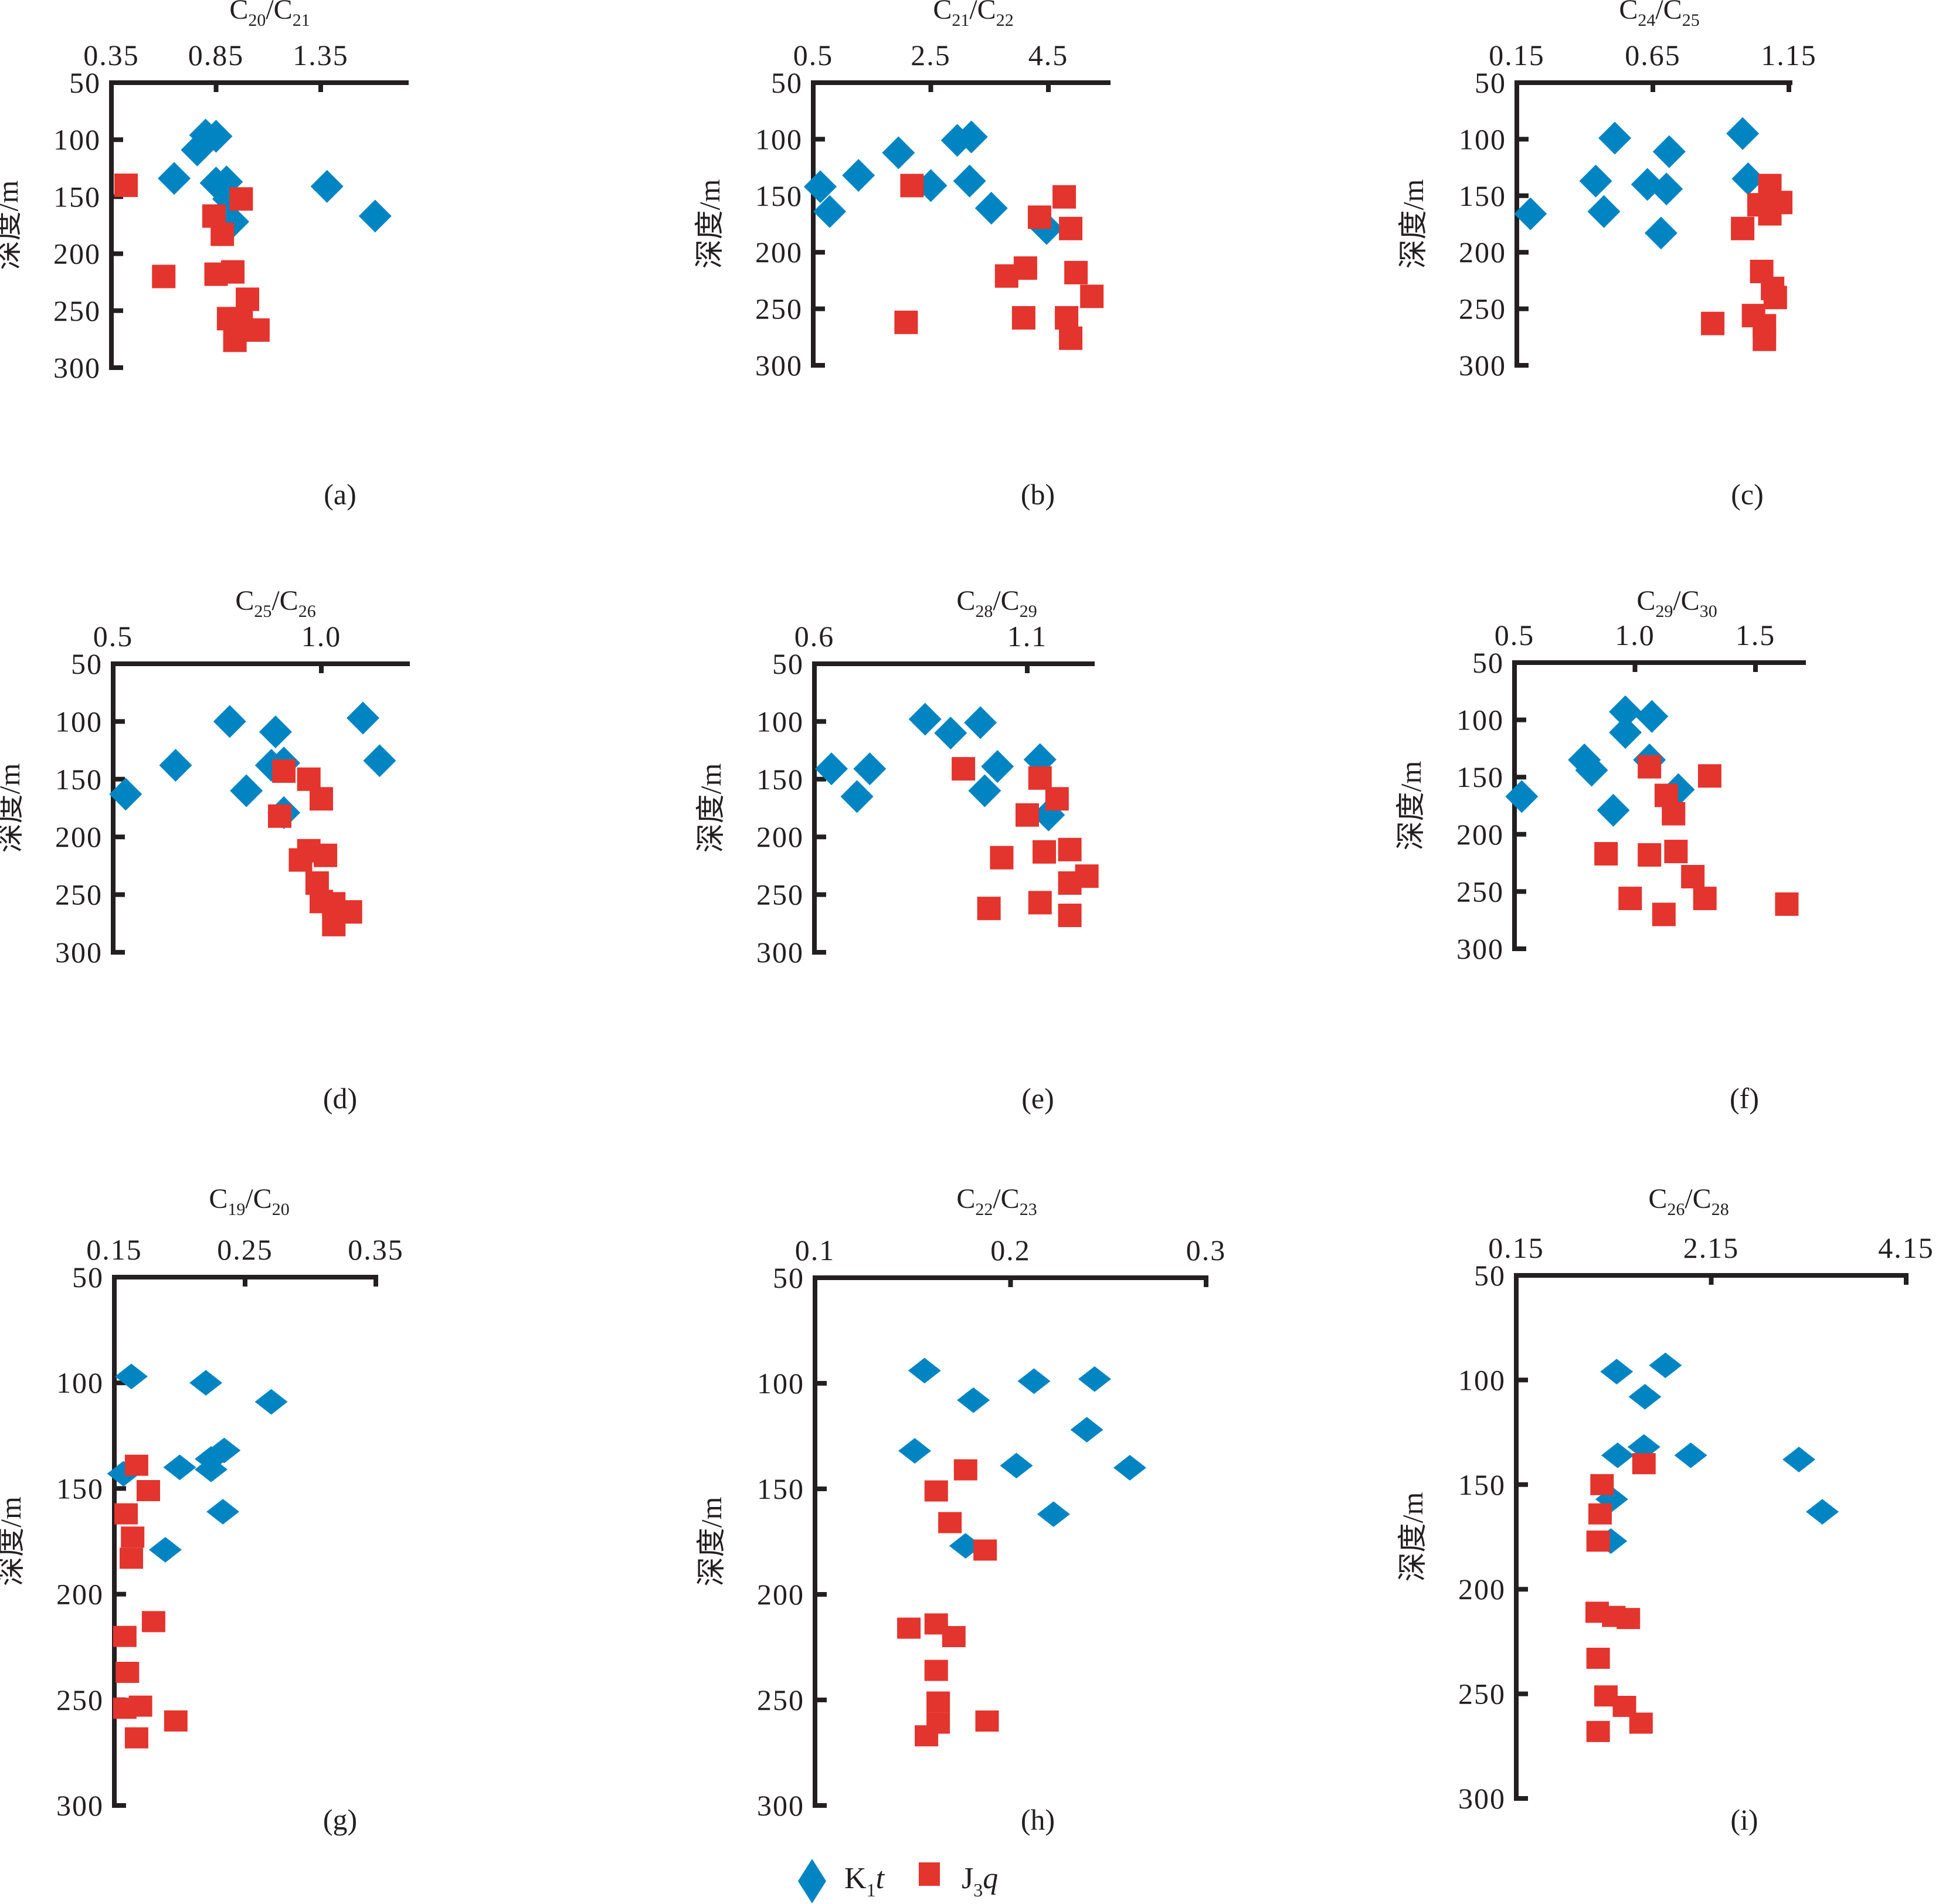 The height and width of the screenshot is (1904, 1939). What do you see at coordinates (13, 1541) in the screenshot?
I see `y-axis-label-g: 深度/m` at bounding box center [13, 1541].